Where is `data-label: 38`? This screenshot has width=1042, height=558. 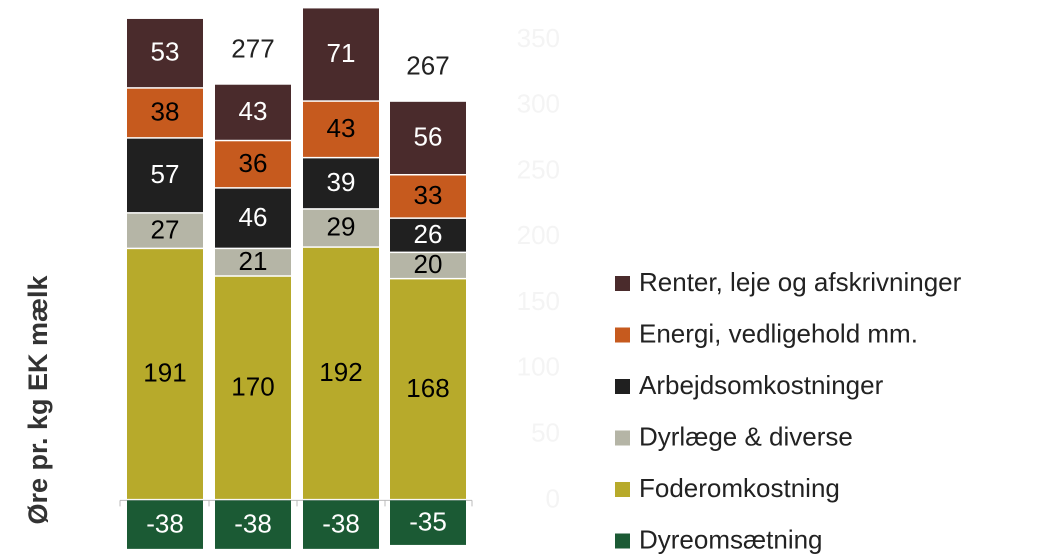 data-label: 38 is located at coordinates (165, 112).